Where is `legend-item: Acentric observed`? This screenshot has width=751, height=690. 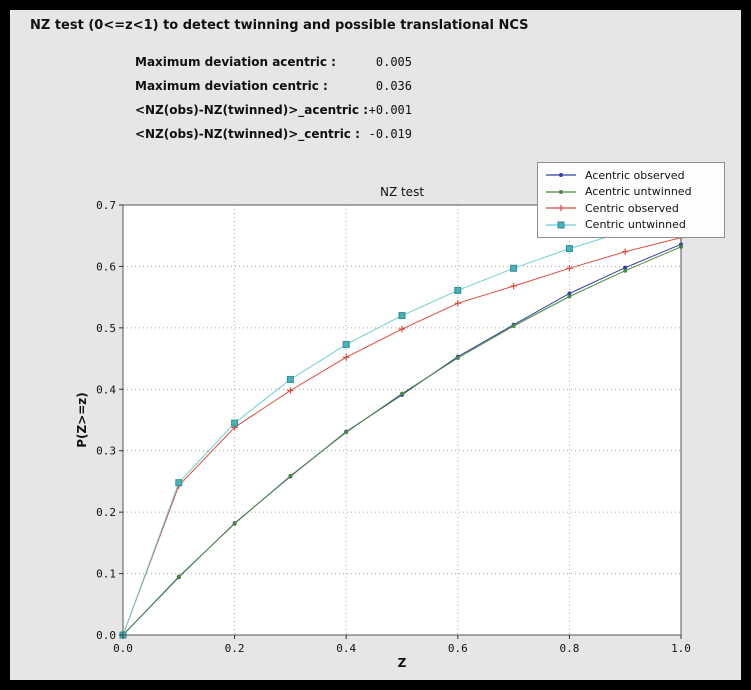
legend-item: Acentric observed is located at coordinates (631, 175).